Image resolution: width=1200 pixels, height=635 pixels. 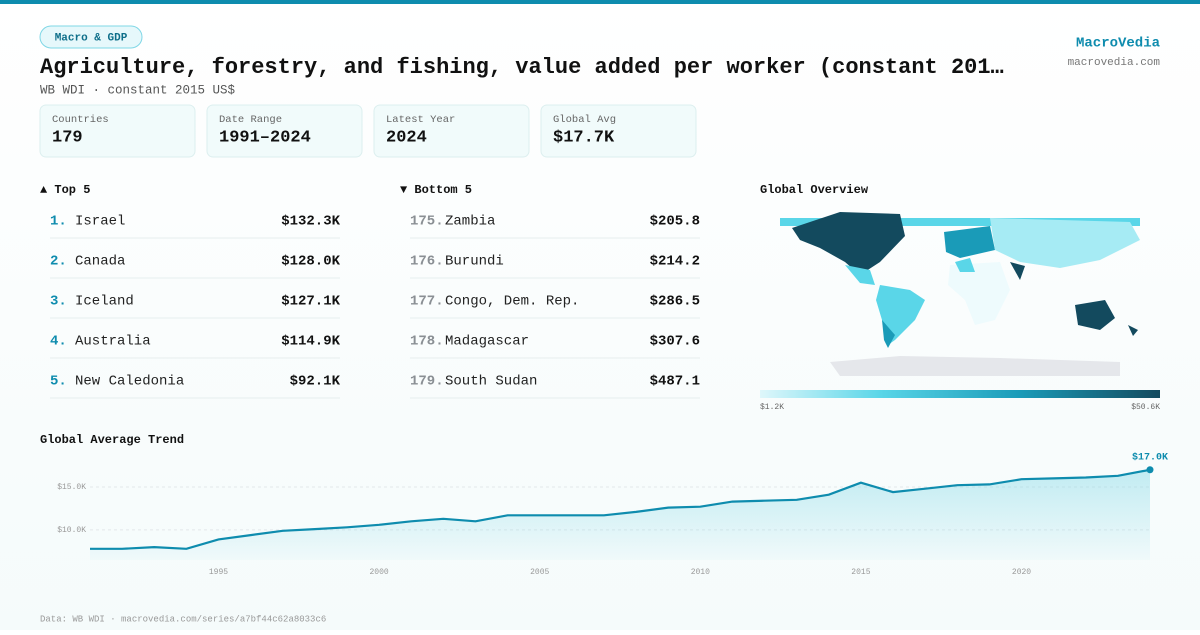 What do you see at coordinates (265, 137) in the screenshot?
I see `stat-value: 1991–2024` at bounding box center [265, 137].